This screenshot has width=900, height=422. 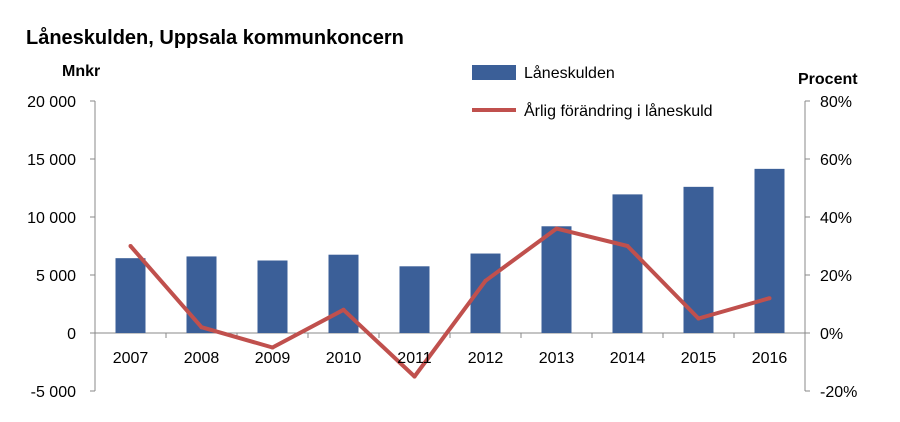 What do you see at coordinates (414, 376) in the screenshot?
I see `line-point-2011` at bounding box center [414, 376].